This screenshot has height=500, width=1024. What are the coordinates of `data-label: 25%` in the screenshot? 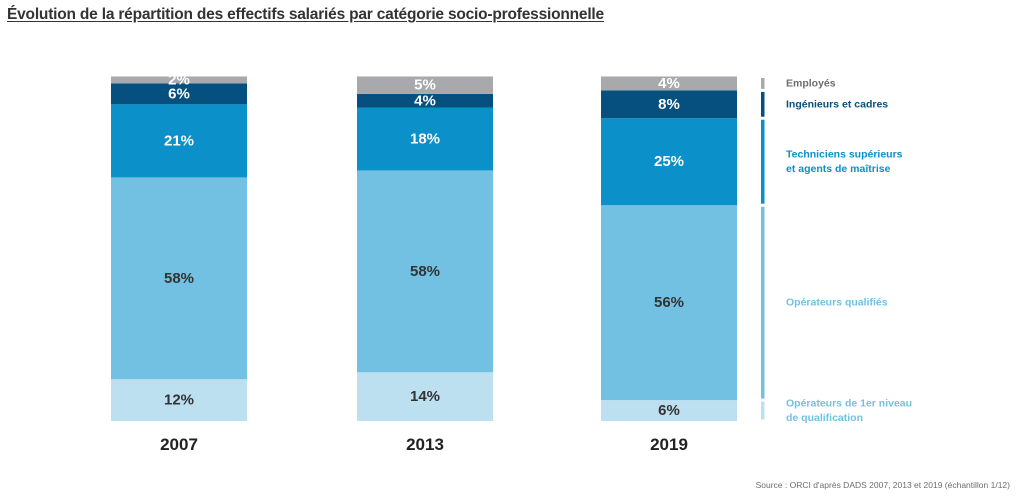 It's located at (669, 161).